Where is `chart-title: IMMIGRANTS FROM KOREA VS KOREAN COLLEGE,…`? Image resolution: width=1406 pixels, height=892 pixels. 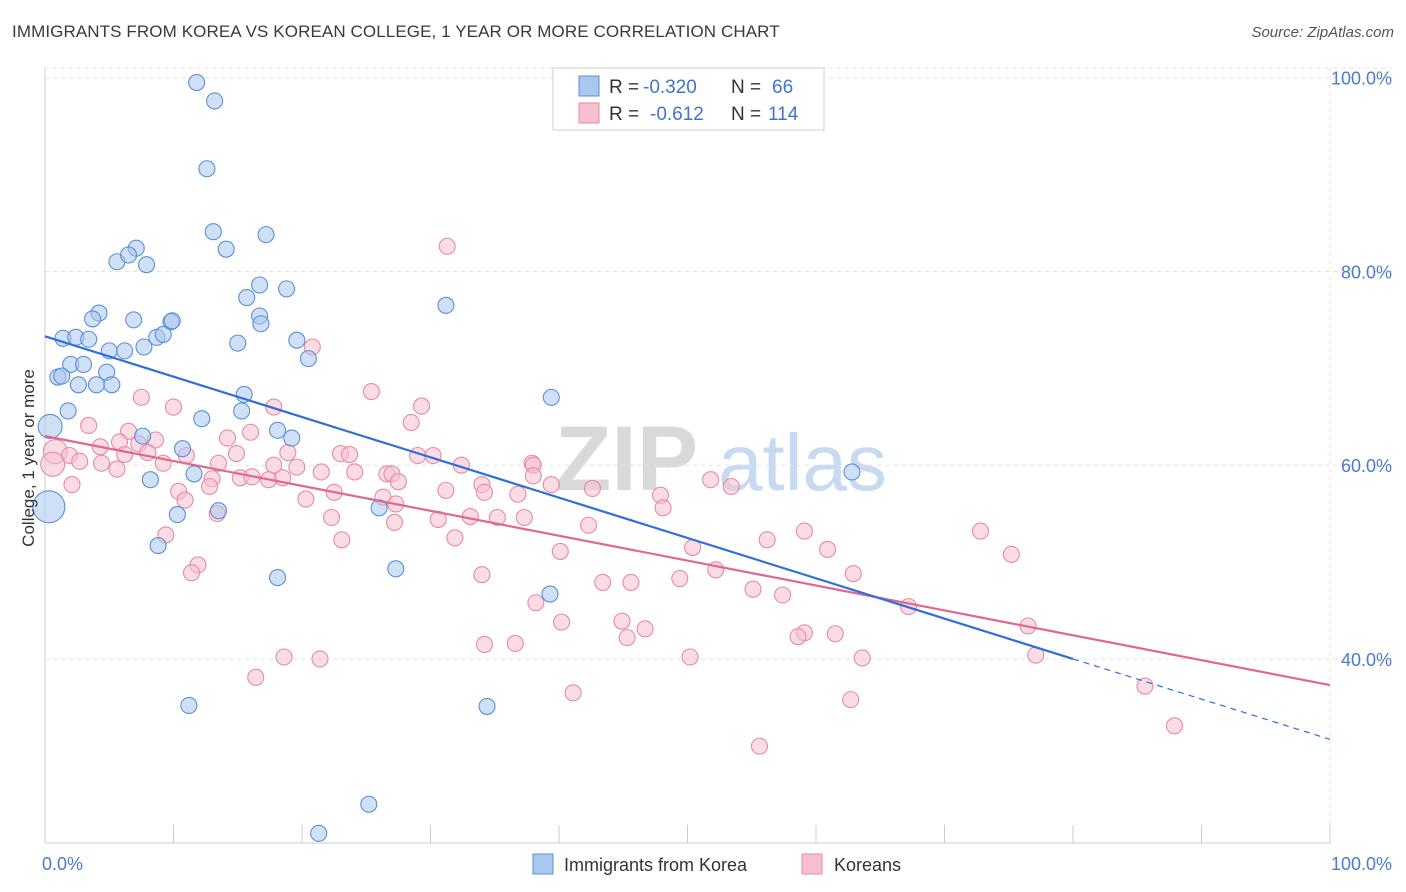 chart-title: IMMIGRANTS FROM KOREA VS KOREAN COLLEGE,… is located at coordinates (396, 31).